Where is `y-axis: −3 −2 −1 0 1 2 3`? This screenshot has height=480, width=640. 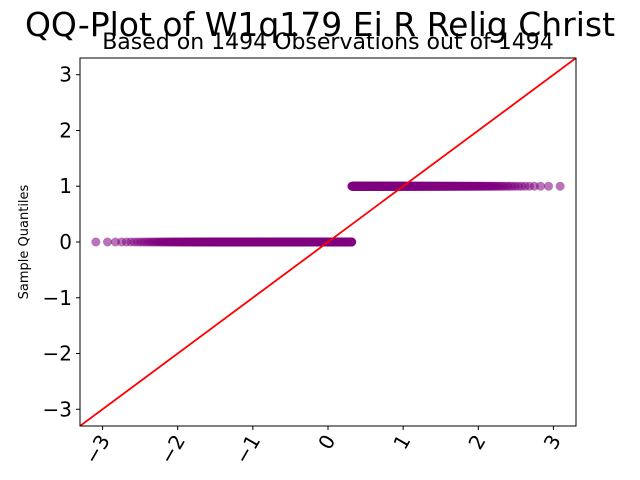 y-axis: −3 −2 −1 0 1 2 3 is located at coordinates (61, 242).